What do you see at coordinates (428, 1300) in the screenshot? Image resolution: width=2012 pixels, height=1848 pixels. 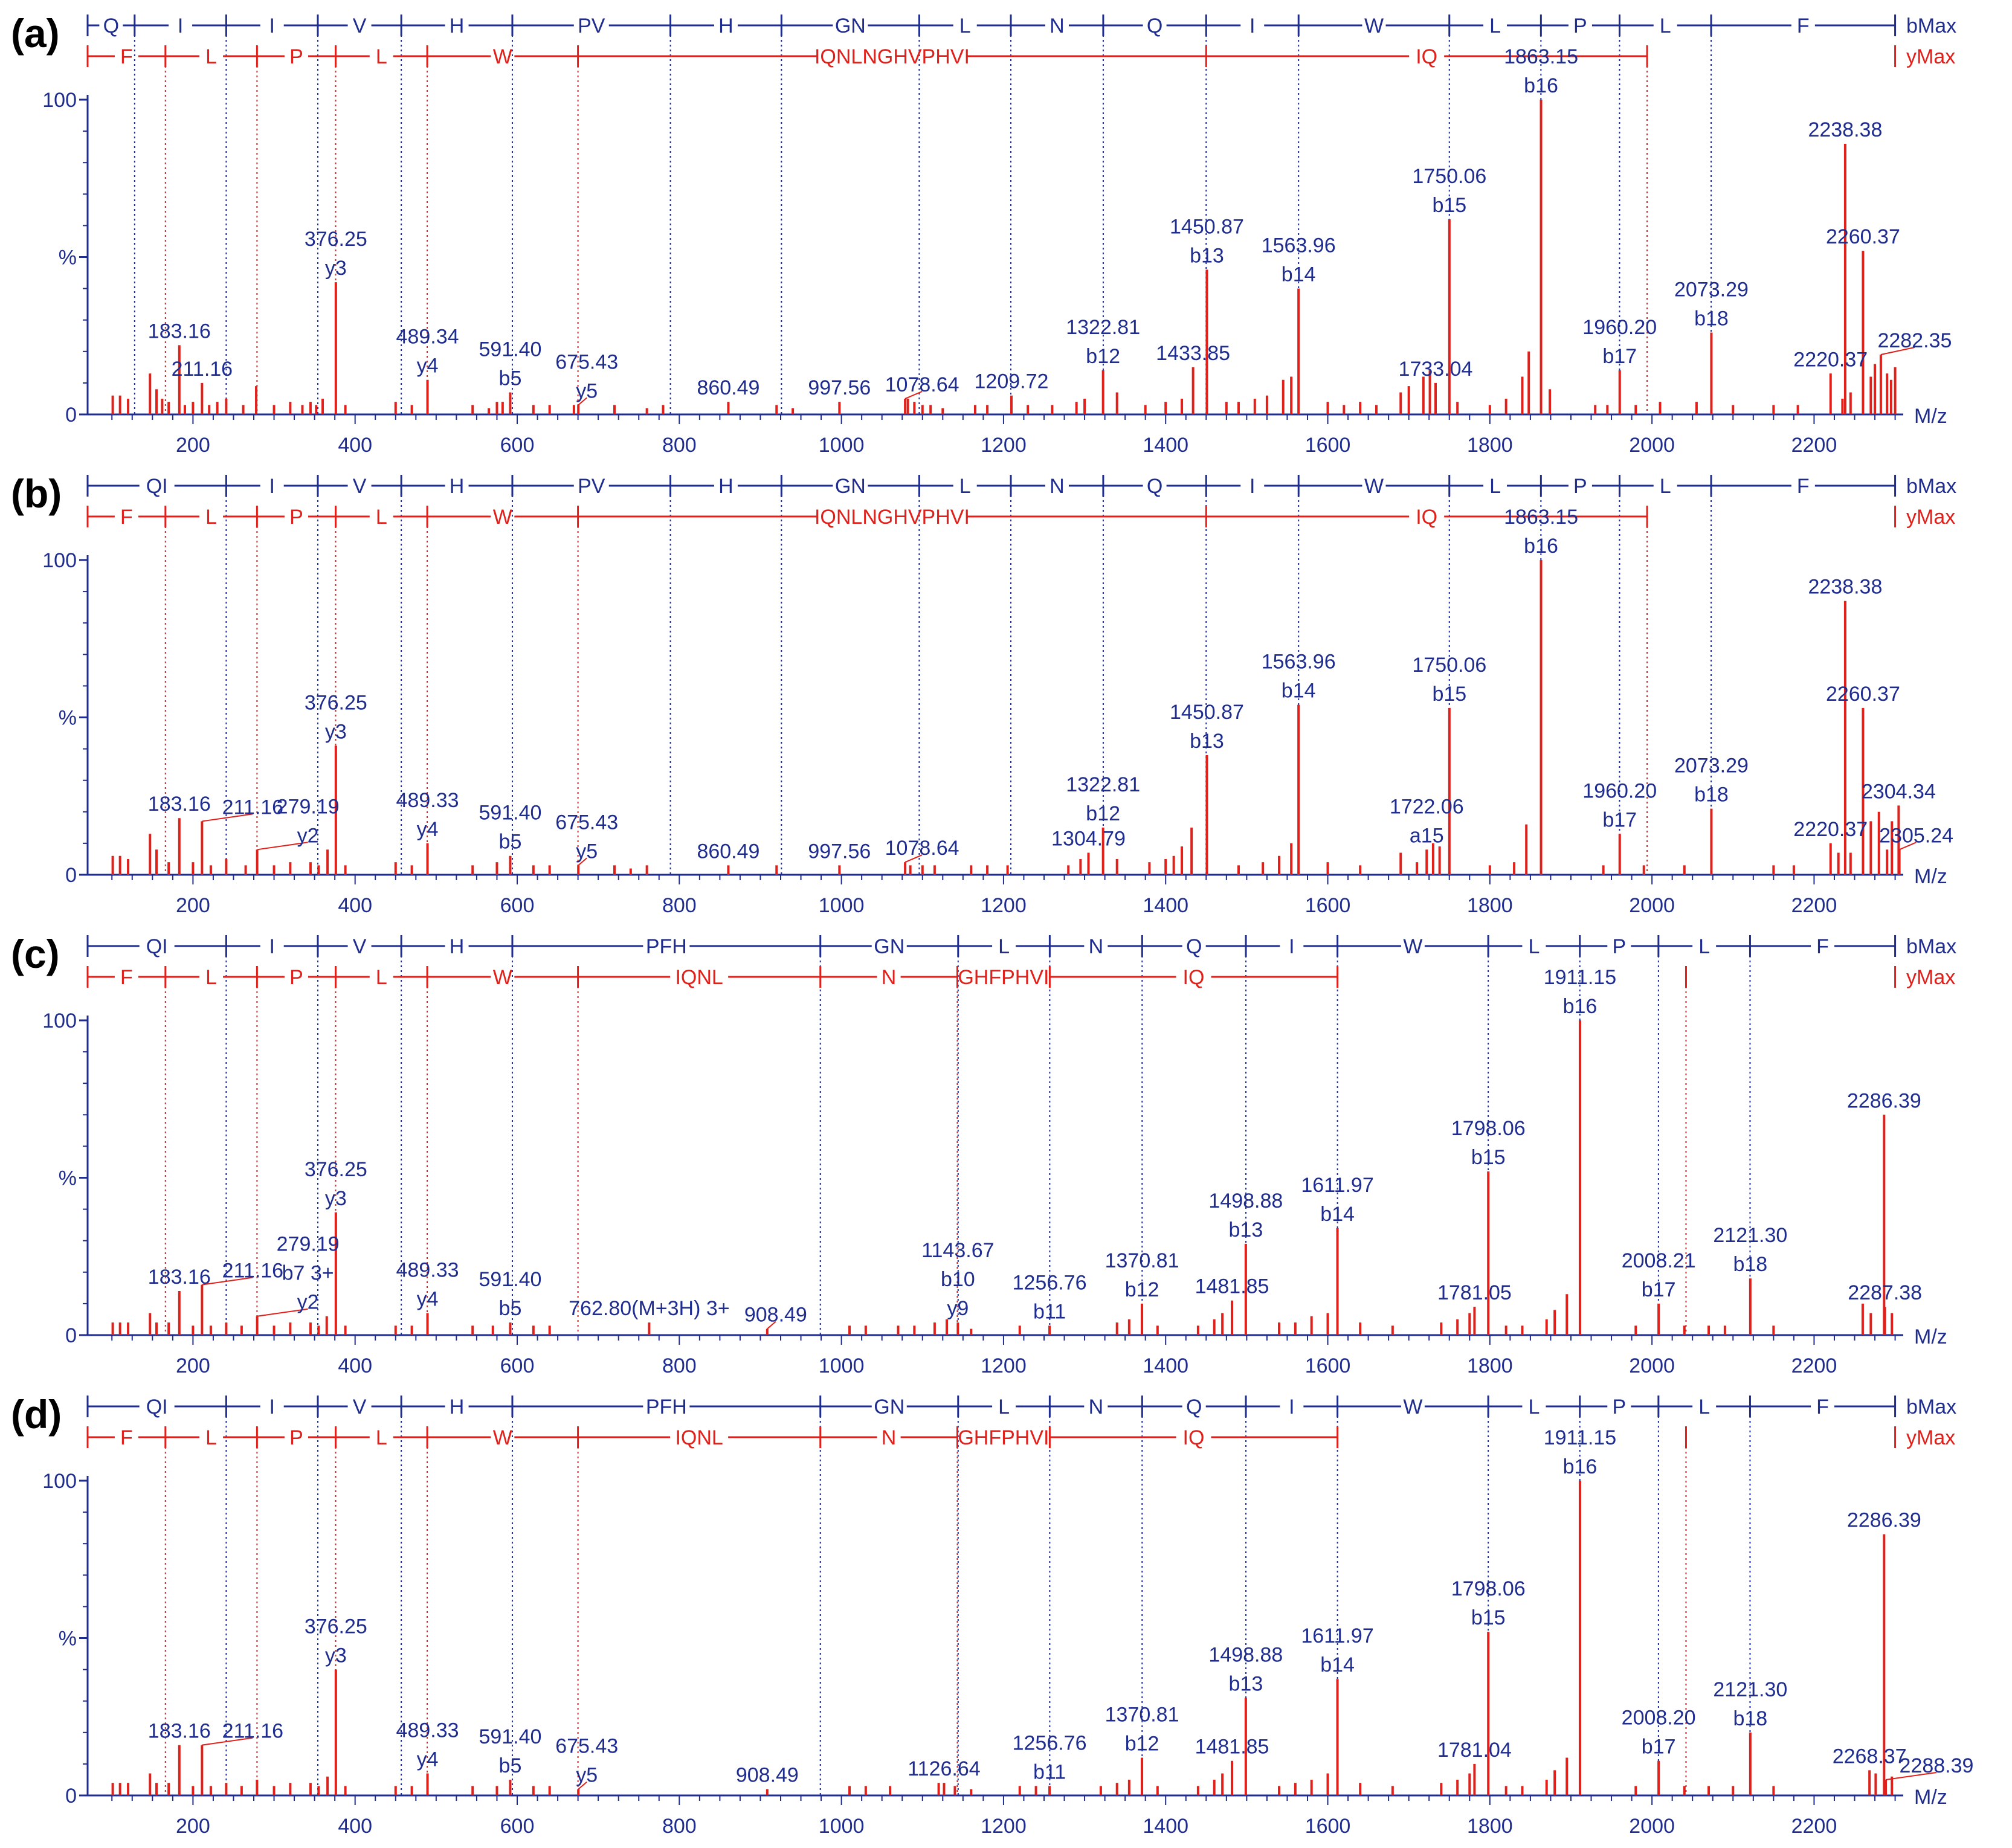 I see `peak-annotation-label: y4` at bounding box center [428, 1300].